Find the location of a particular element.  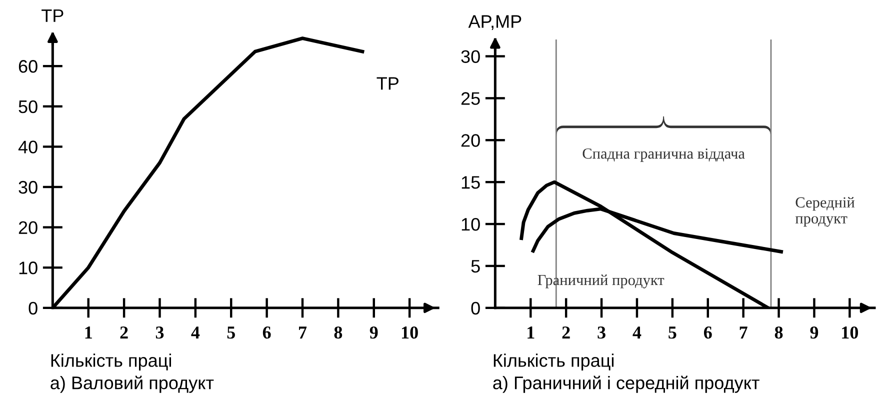

y-axis-title: AP,MP is located at coordinates (495, 22).